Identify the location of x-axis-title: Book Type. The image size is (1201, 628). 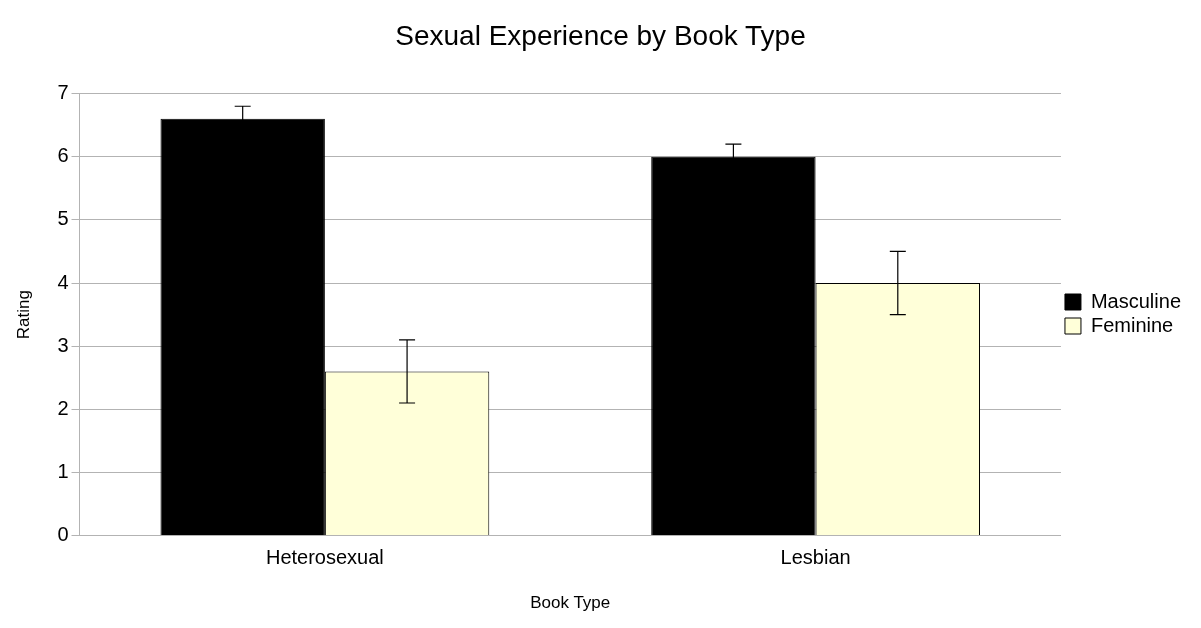
(570, 603).